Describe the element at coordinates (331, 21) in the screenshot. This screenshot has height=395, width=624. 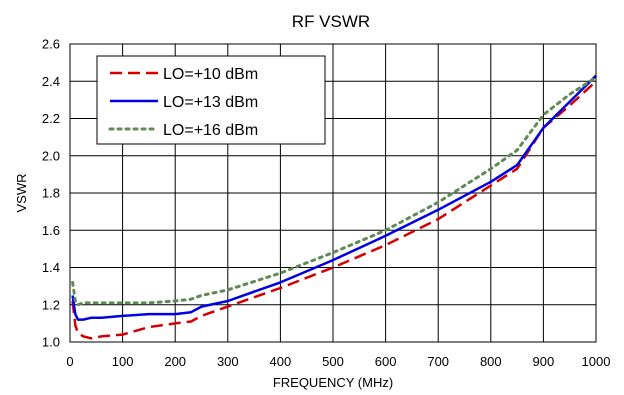
I see `chart-title: RF VSWR` at that location.